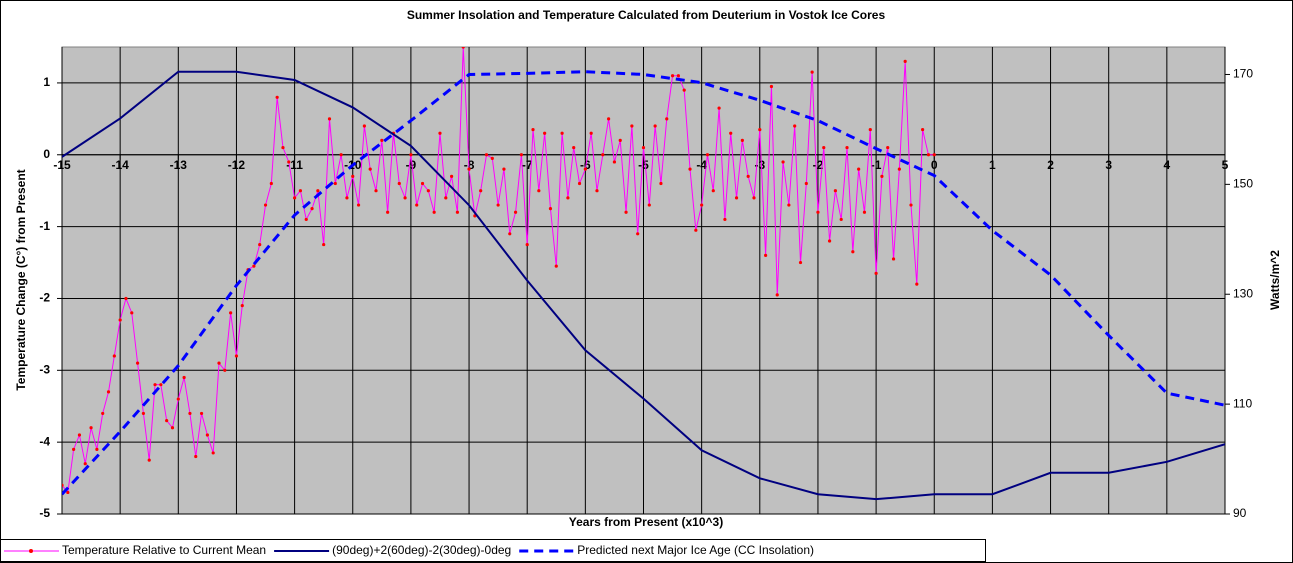 Image resolution: width=1293 pixels, height=563 pixels. Describe the element at coordinates (421, 550) in the screenshot. I see `legend-label: (90deg)+2(60deg)-2(30deg)-0deg` at that location.